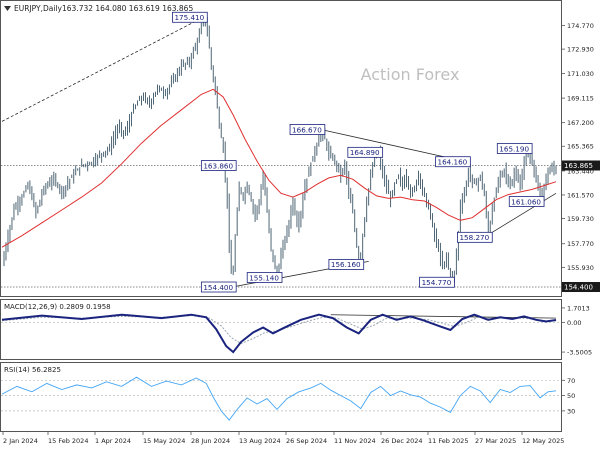  I want to click on price-y-tick-label: 169.115, so click(580, 99).